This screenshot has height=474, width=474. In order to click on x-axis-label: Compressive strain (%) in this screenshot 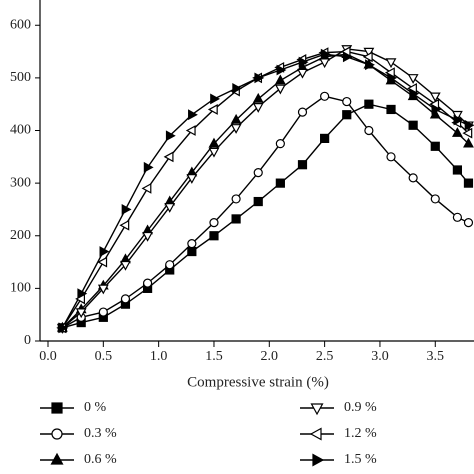, I will do `click(258, 382)`.